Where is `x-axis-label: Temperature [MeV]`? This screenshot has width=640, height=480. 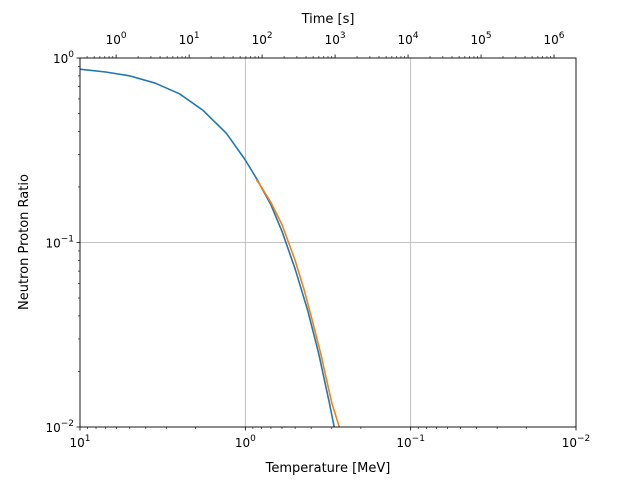
x-axis-label: Temperature [MeV] is located at coordinates (328, 468).